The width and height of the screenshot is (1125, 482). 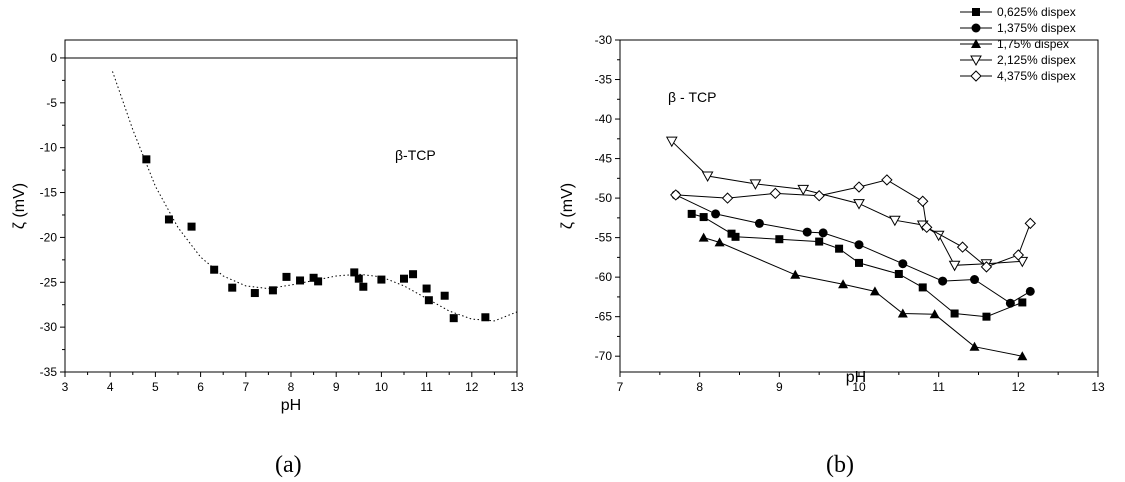 I want to click on legend-item: 4,375% dispex, so click(x=1018, y=76).